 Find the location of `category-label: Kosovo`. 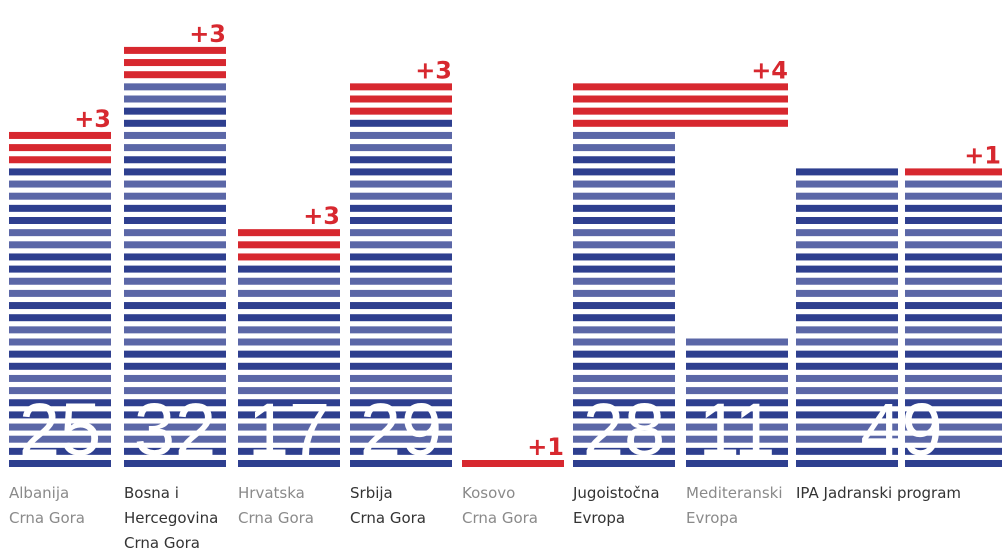

category-label: Kosovo is located at coordinates (488, 493).